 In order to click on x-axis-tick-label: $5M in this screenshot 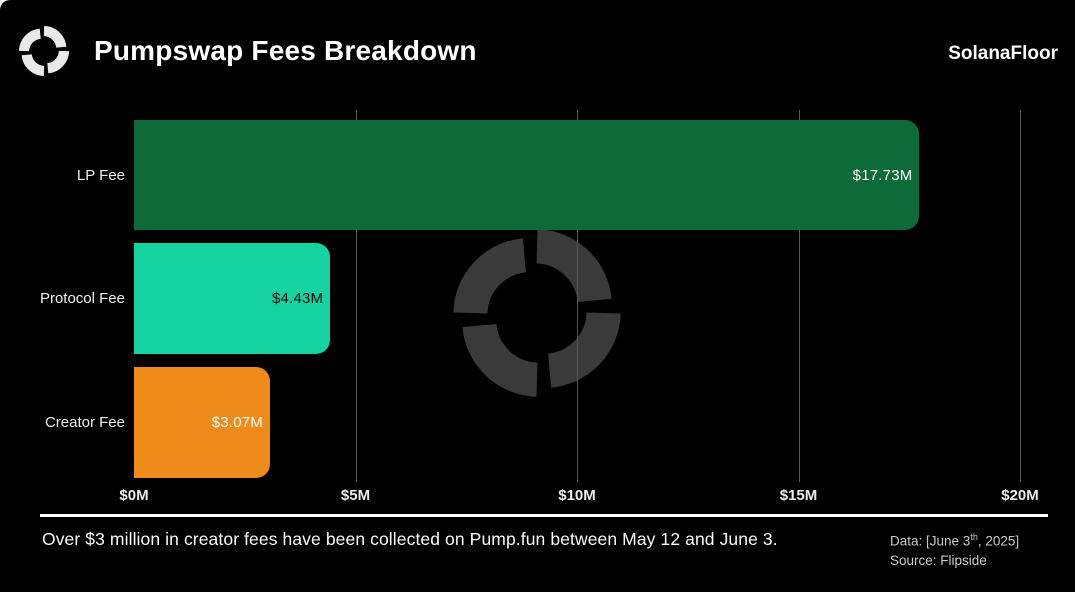, I will do `click(355, 495)`.